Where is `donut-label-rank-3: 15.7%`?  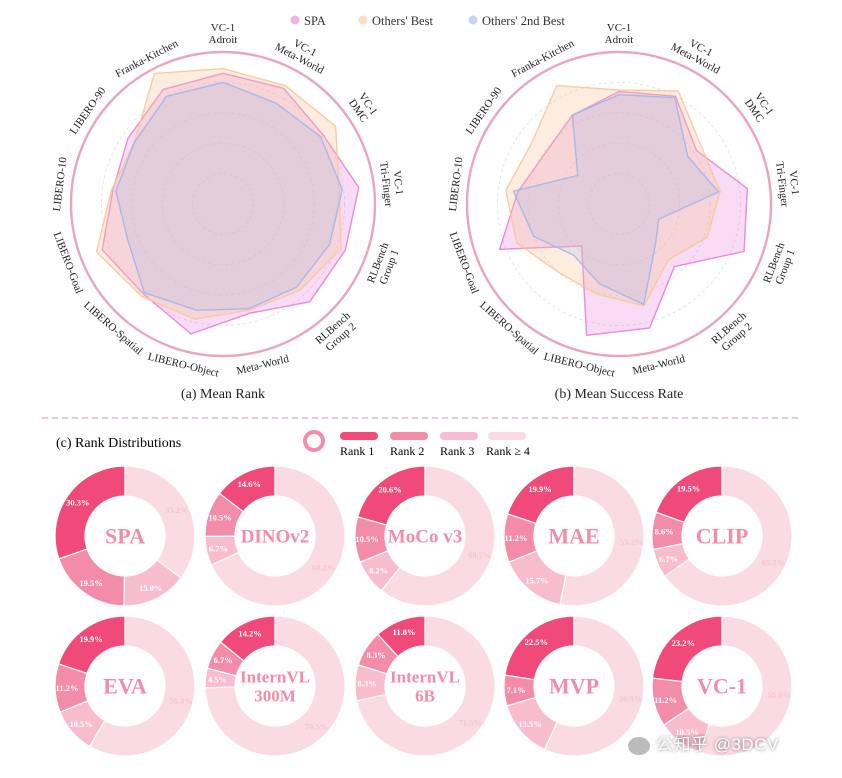 donut-label-rank-3: 15.7% is located at coordinates (536, 581).